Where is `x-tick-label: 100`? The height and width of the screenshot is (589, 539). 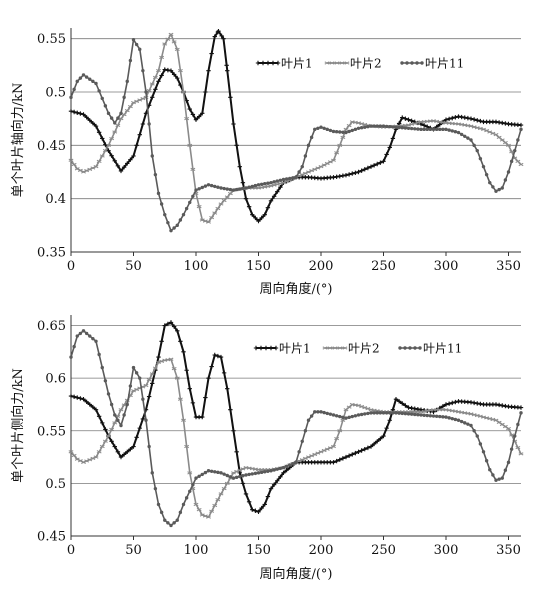 x-tick-label: 100 is located at coordinates (196, 550).